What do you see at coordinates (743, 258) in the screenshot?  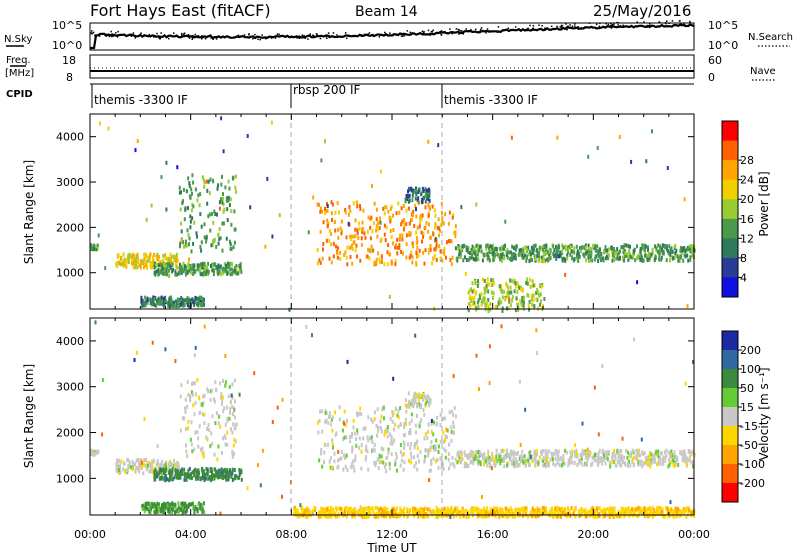 I see `colorbar-tick-label: 8` at bounding box center [743, 258].